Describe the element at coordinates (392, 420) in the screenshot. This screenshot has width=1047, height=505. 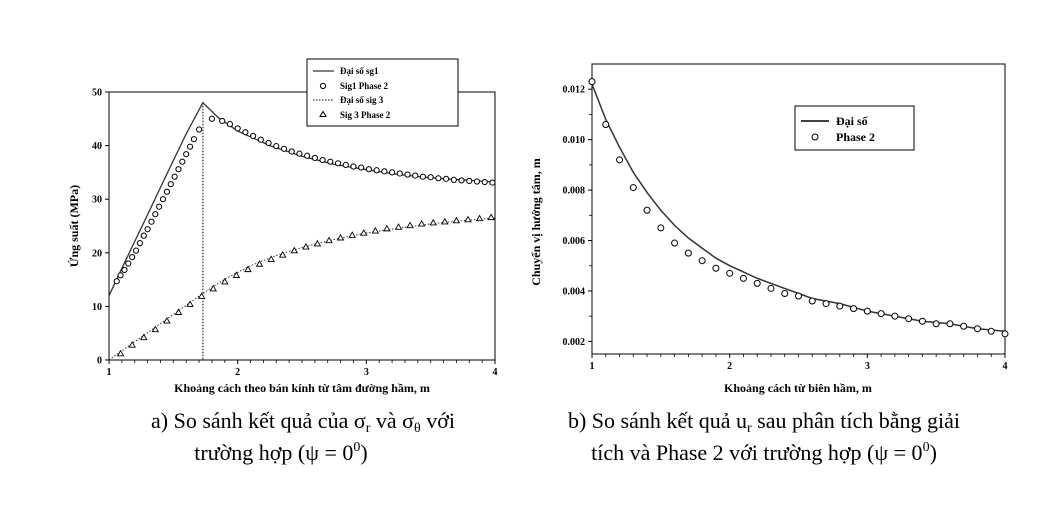
I see `caption-a-text2: và σ` at that location.